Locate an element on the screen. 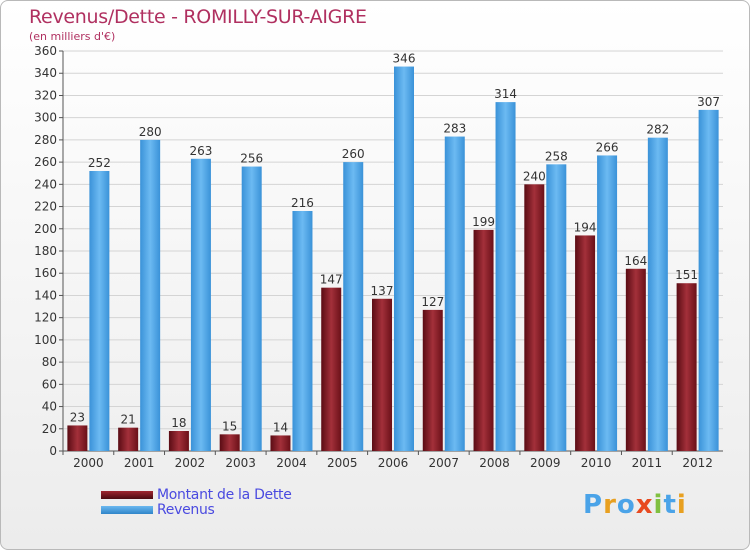 The image size is (750, 550). data-label-debt: 18 is located at coordinates (178, 423).